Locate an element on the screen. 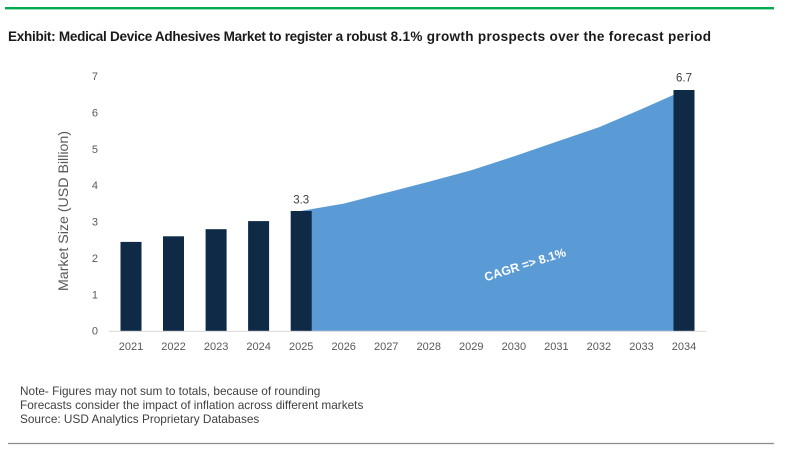 The image size is (803, 467). svg-text: 2030 is located at coordinates (514, 347).